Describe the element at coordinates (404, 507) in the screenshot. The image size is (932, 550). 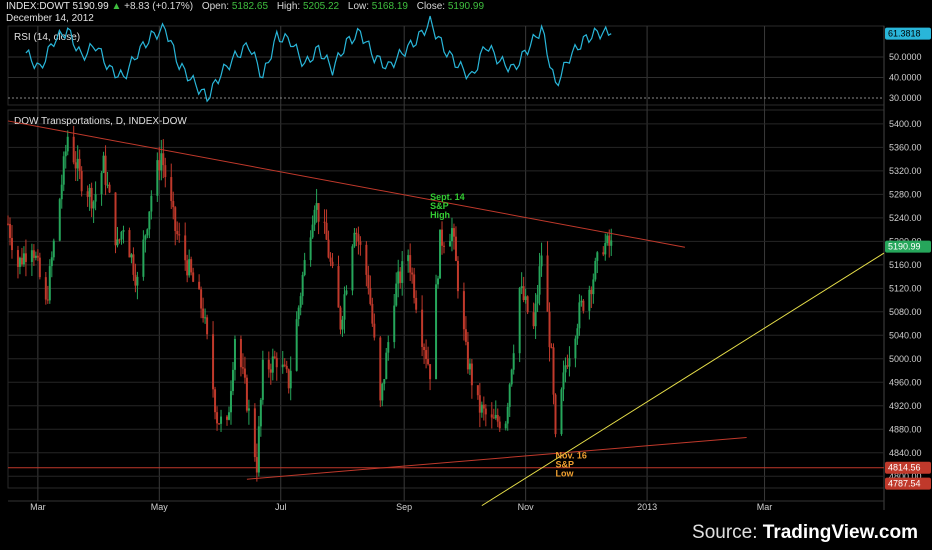
I see `x-tick-label: Sep` at that location.